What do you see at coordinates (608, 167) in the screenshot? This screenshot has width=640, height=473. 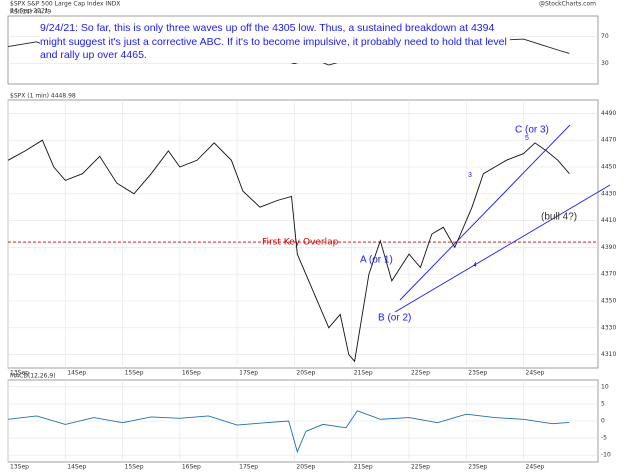 I see `y-tick-label: 4450` at bounding box center [608, 167].